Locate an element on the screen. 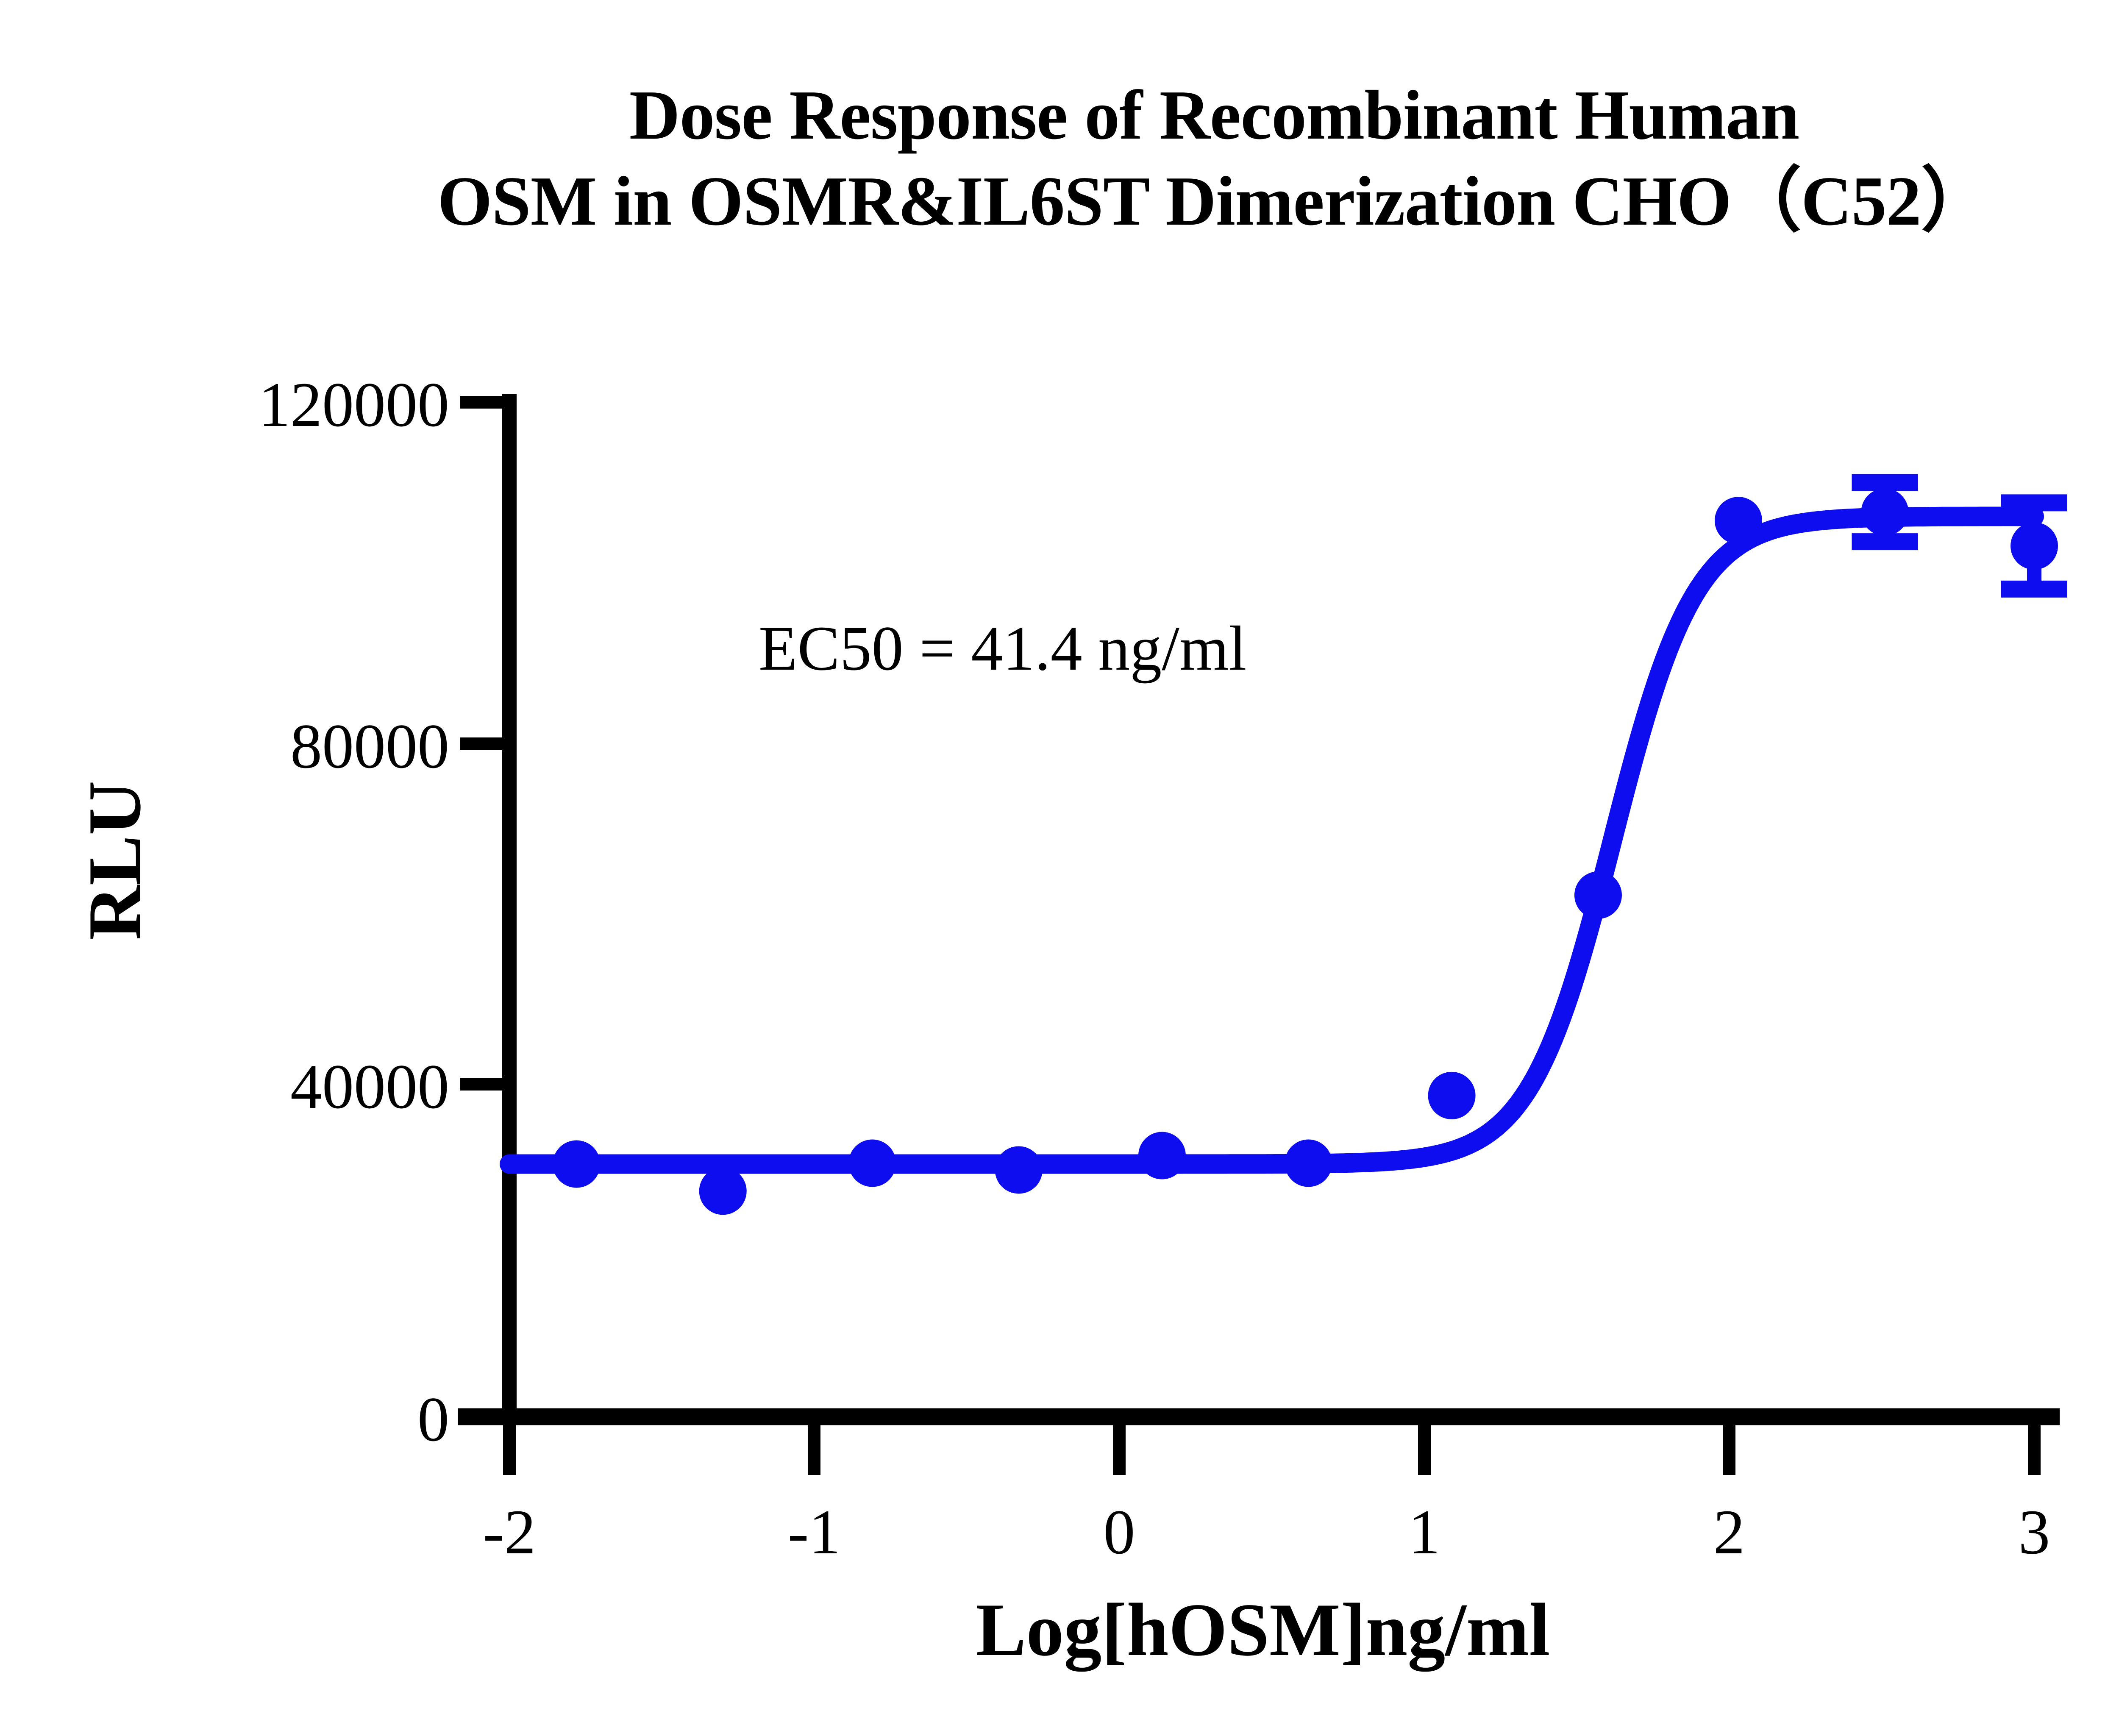 Image resolution: width=2119 pixels, height=1736 pixels. y-tick-label-0: 0 is located at coordinates (433, 1419).